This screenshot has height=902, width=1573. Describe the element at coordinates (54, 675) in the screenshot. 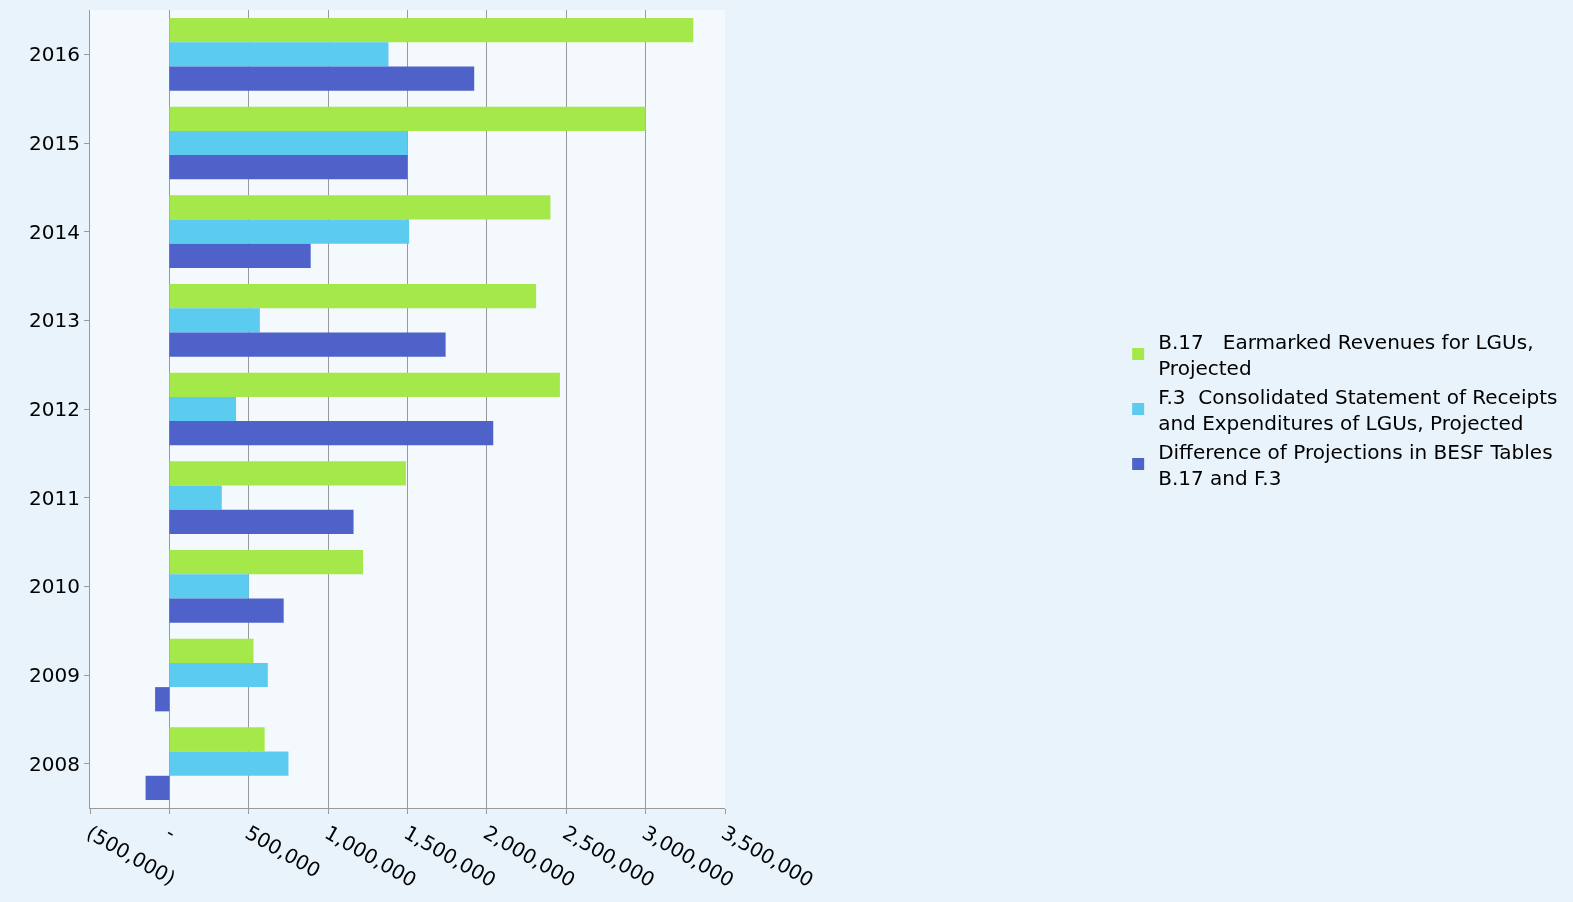

I see `y-tick-label: 2009` at that location.